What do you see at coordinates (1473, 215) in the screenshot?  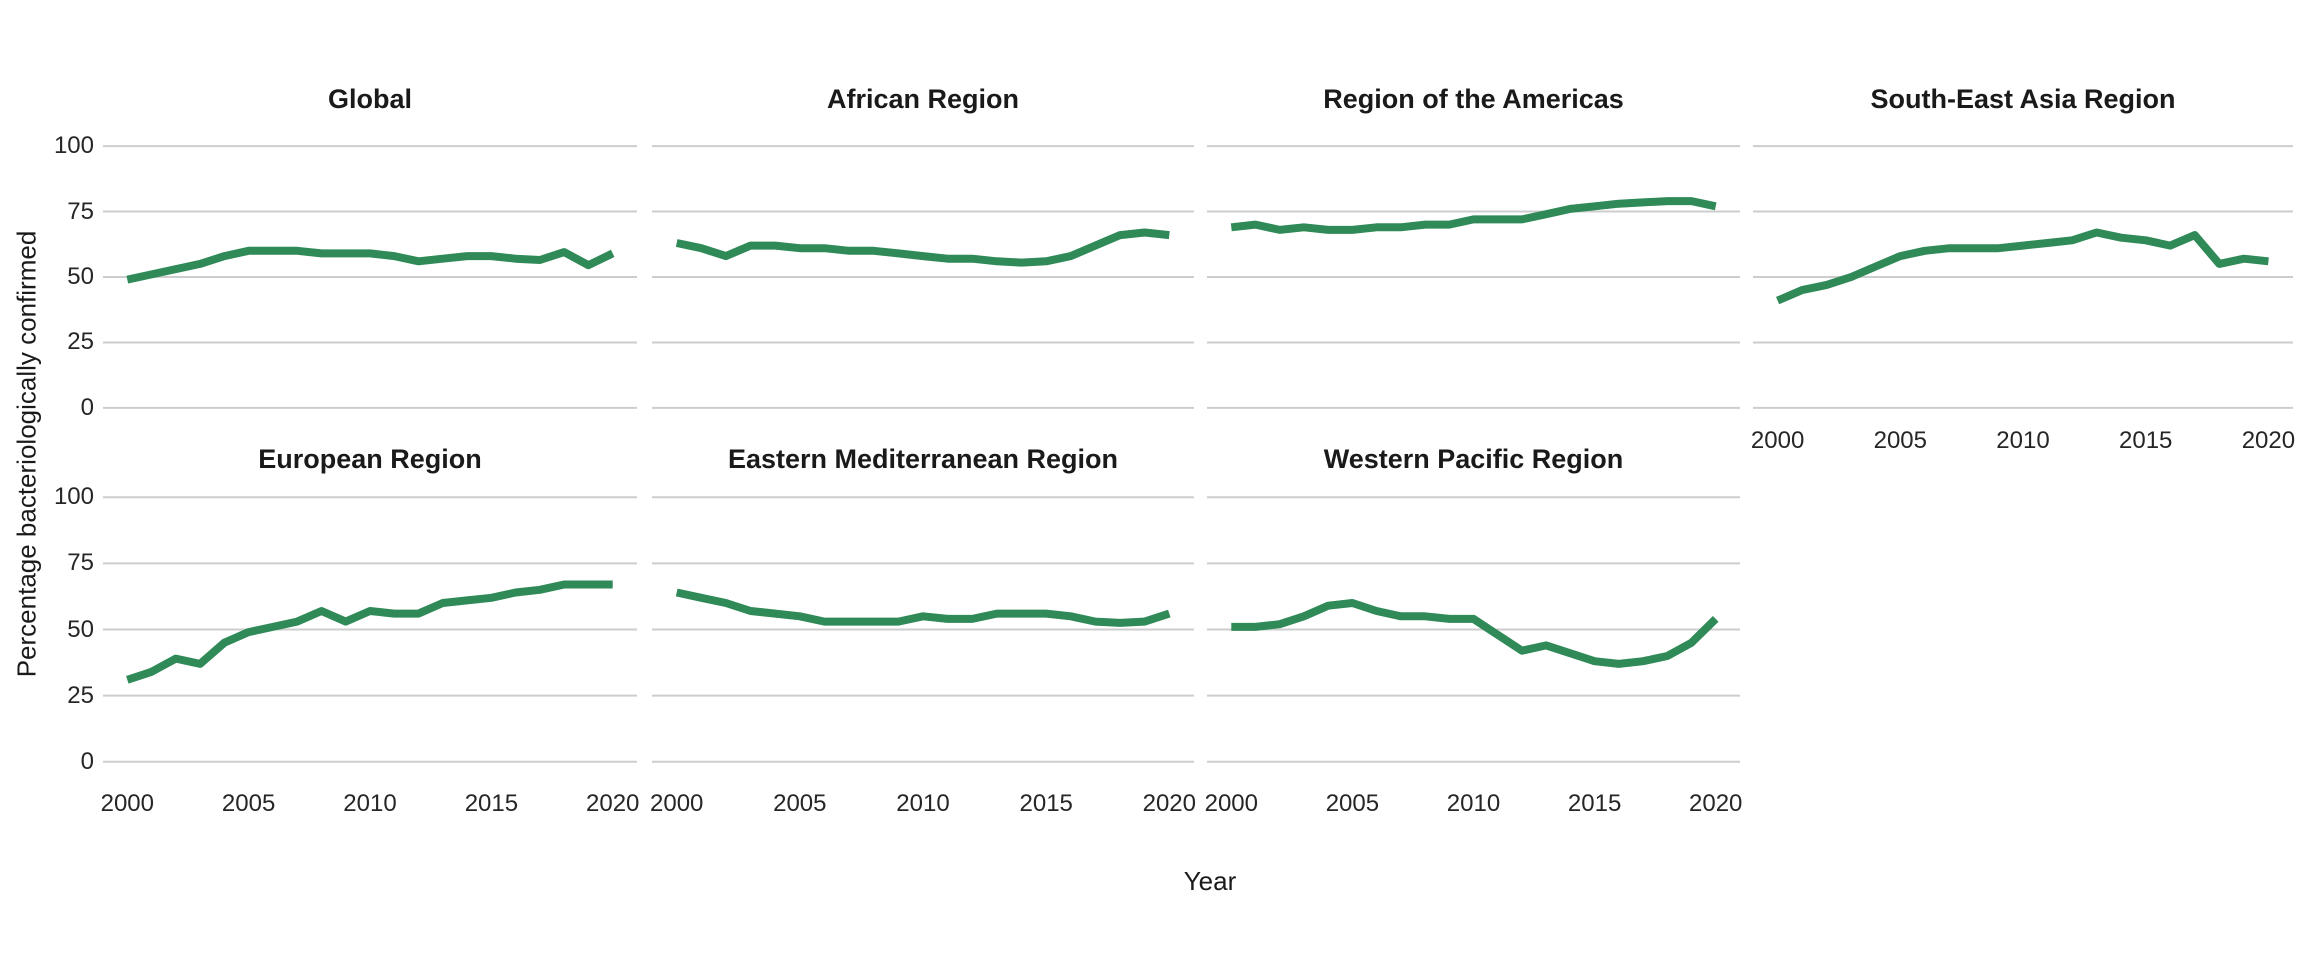 I see `data-line-region-of-the-americas` at bounding box center [1473, 215].